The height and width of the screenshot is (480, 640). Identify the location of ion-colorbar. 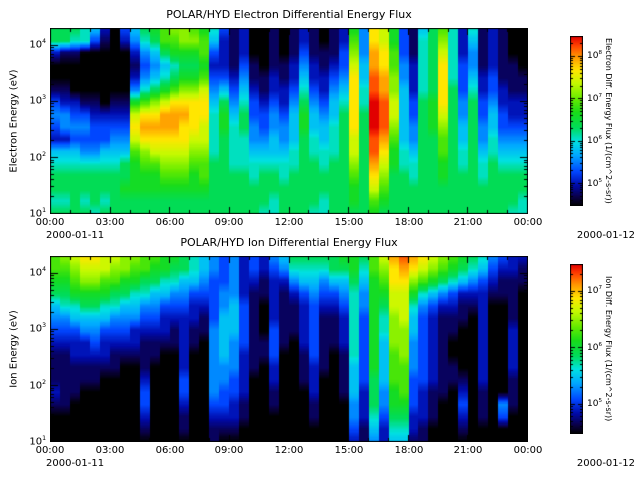
(576, 349).